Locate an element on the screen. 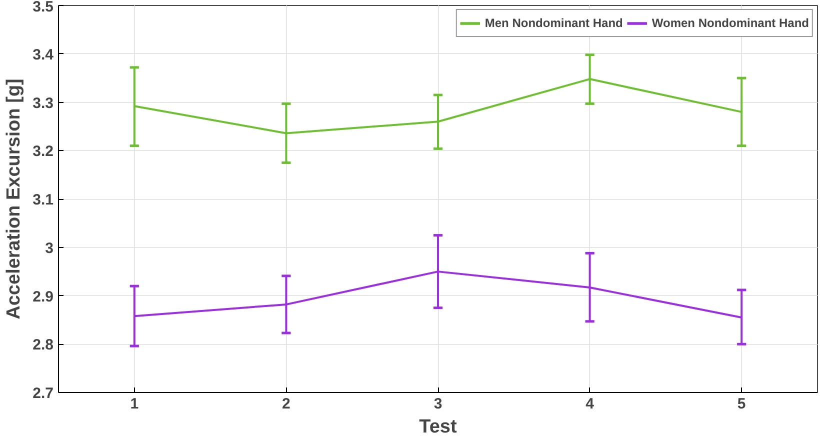 The image size is (822, 440). y-tick-label: 2.9 is located at coordinates (43, 297).